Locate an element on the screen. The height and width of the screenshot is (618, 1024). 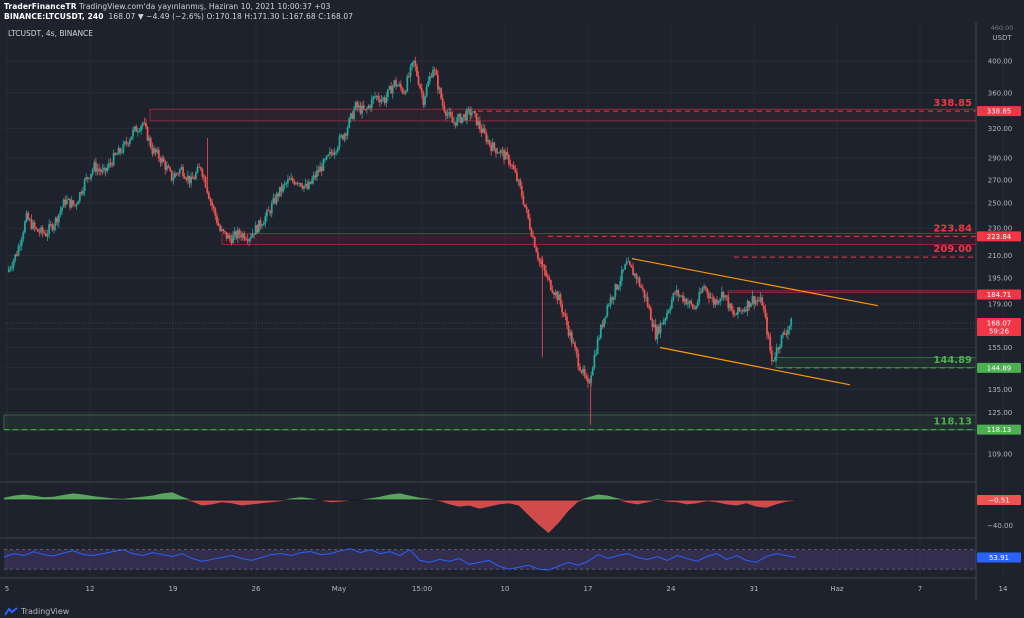
level-label: 118.13 is located at coordinates (952, 422).